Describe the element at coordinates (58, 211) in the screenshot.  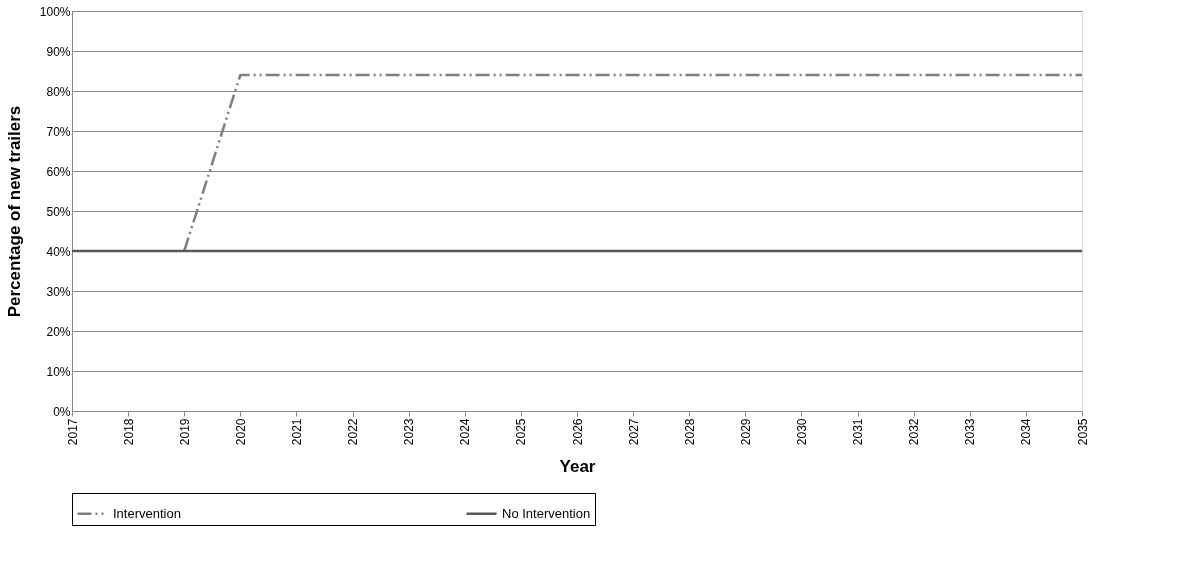
I see `y-tick-label: 50%` at that location.